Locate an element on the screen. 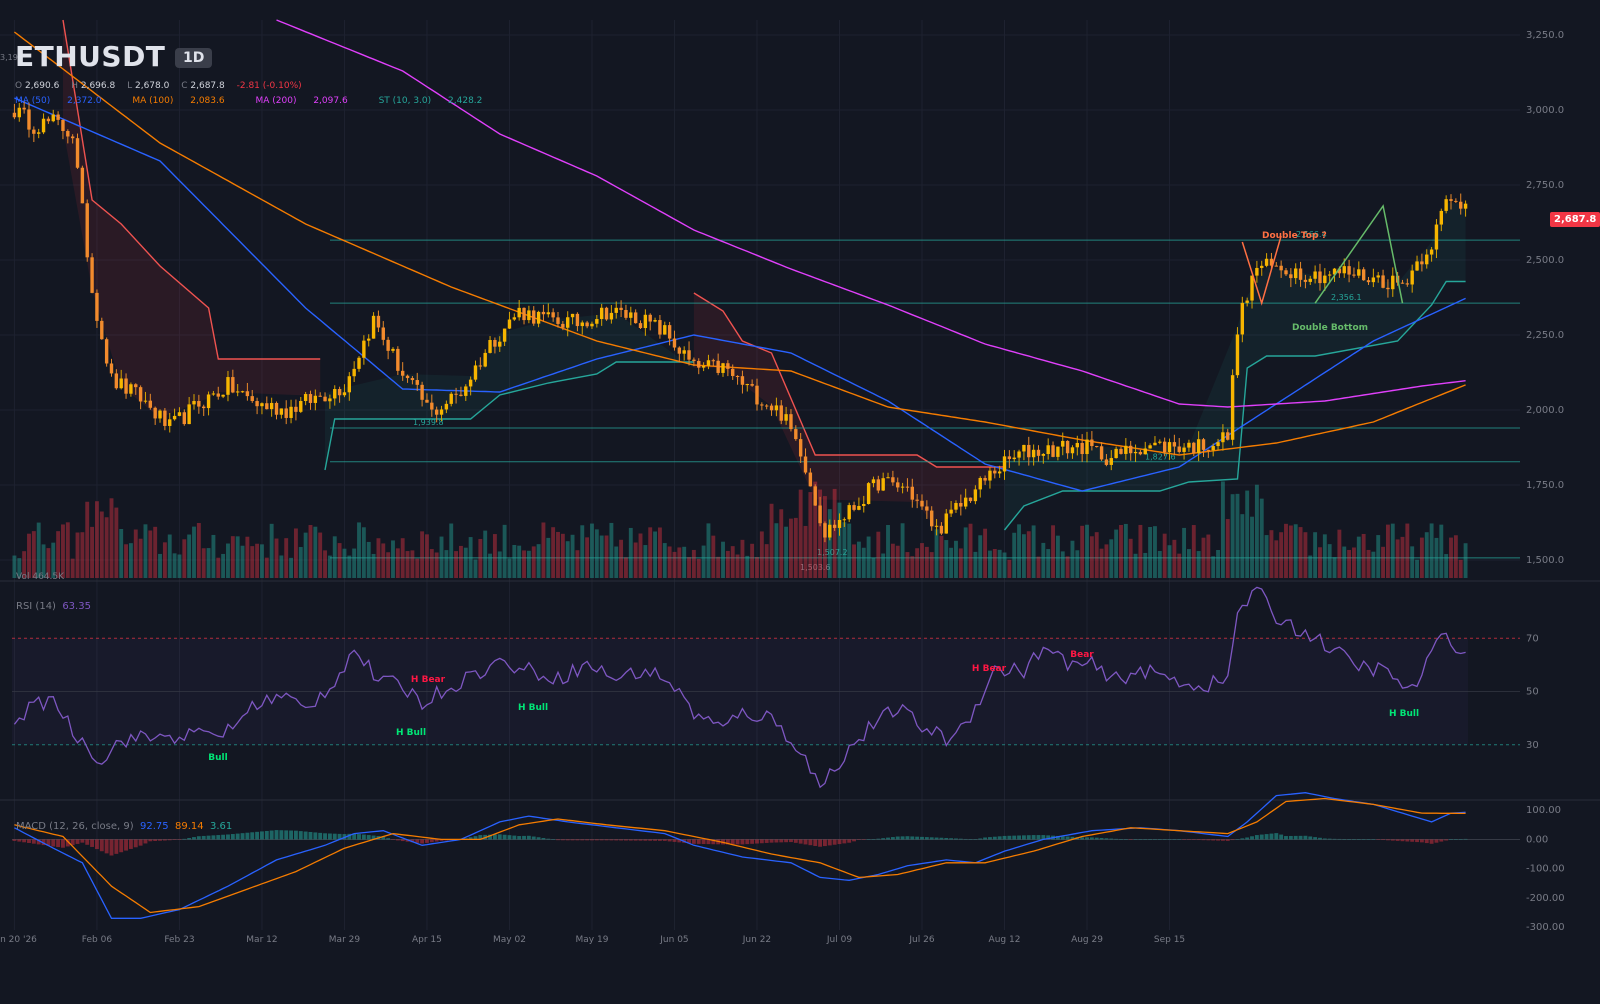 Image resolution: width=1600 pixels, height=1004 pixels. timeframe-badge: 1D is located at coordinates (194, 58).